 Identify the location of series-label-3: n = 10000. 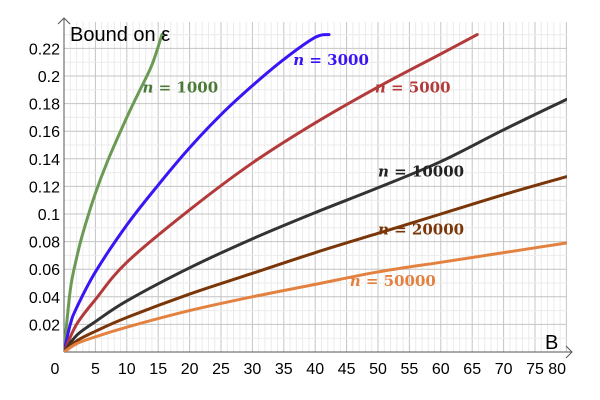
(421, 172).